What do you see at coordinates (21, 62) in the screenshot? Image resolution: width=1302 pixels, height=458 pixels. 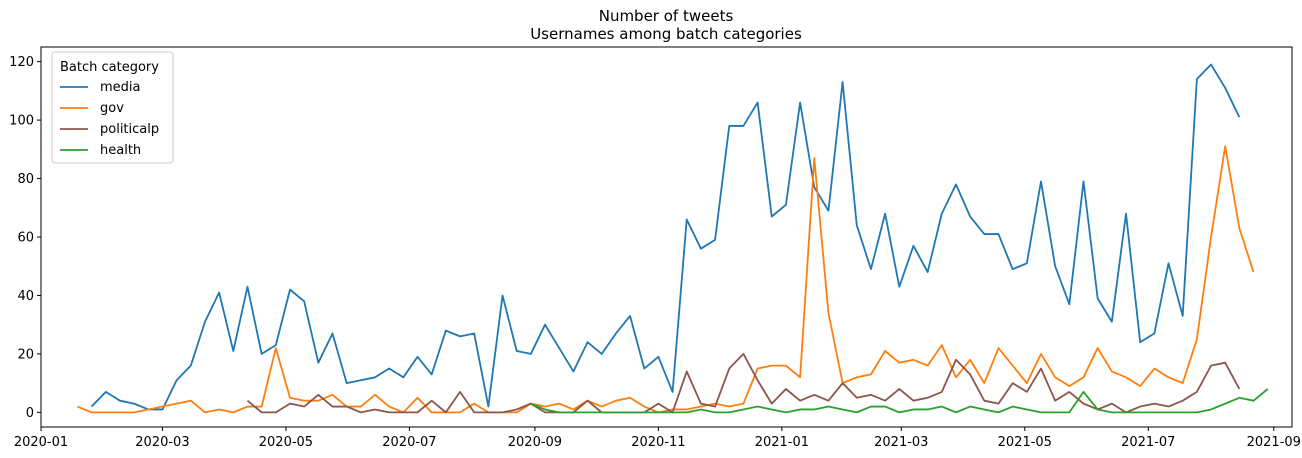 I see `y-tick-label: 120` at bounding box center [21, 62].